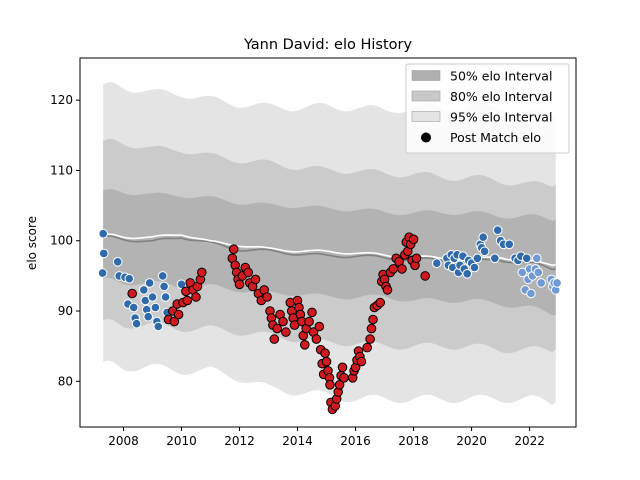 The height and width of the screenshot is (480, 640). I want to click on x-tick-label: 2022, so click(529, 441).